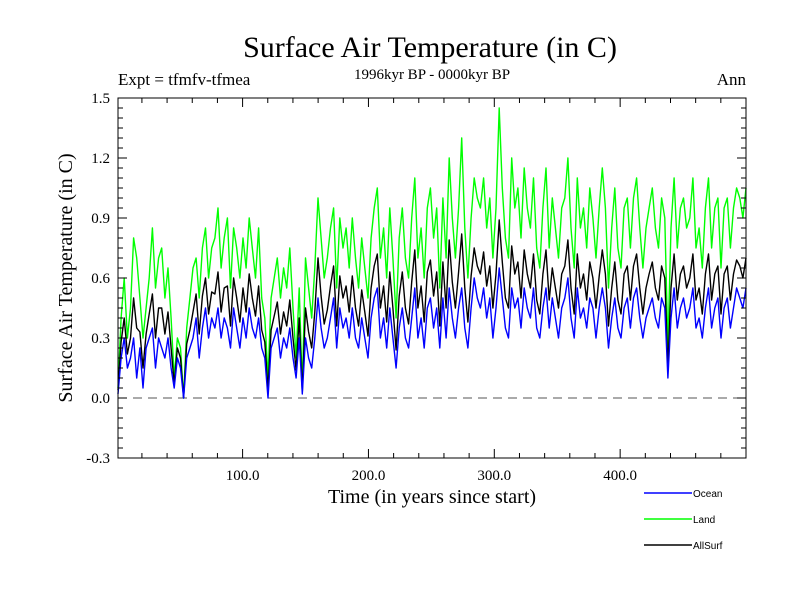 The image size is (800, 600). Describe the element at coordinates (100, 219) in the screenshot. I see `y-tick-label: 0.9` at that location.